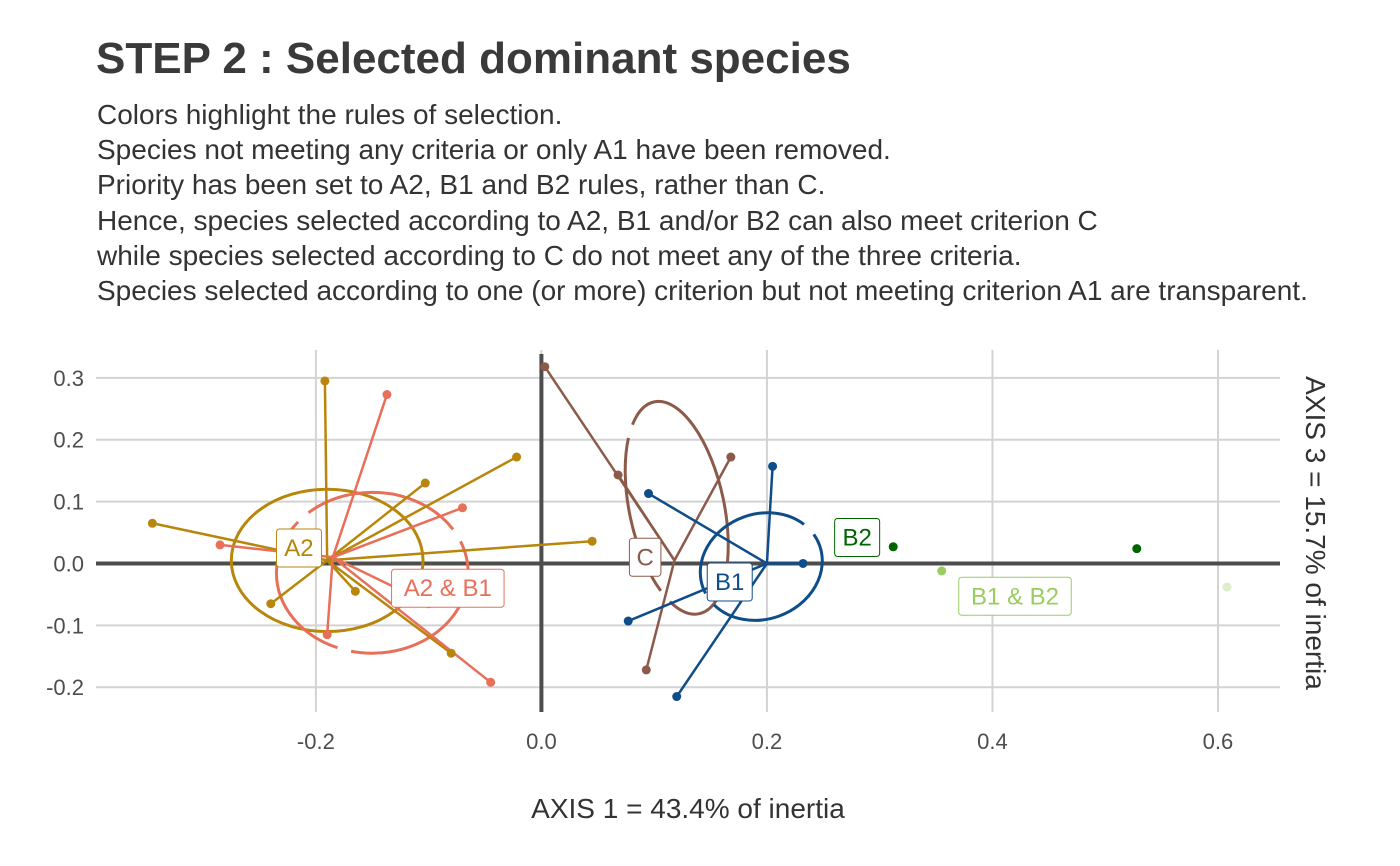  What do you see at coordinates (68, 440) in the screenshot?
I see `y-tick-label: 0.2` at bounding box center [68, 440].